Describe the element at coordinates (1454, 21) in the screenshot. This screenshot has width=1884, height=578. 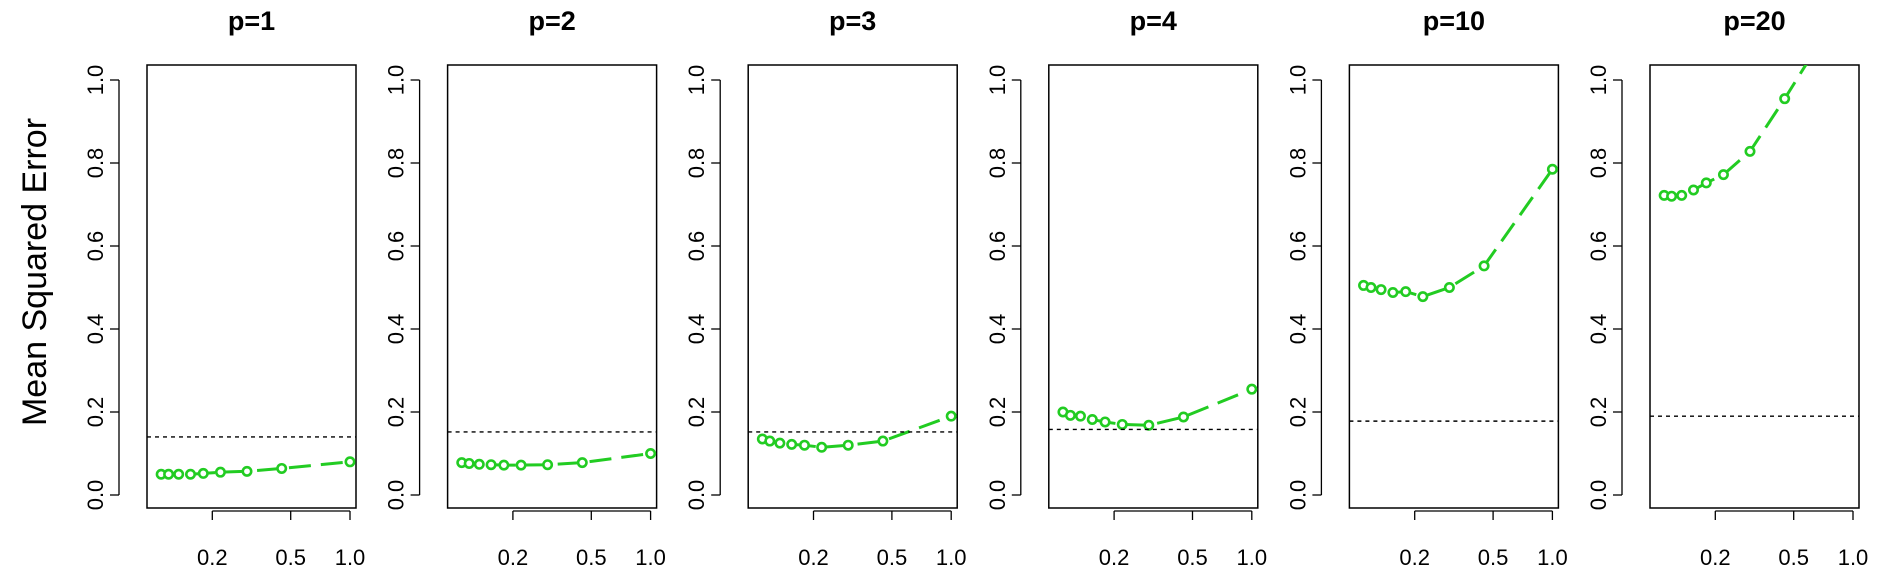
I see `panel-title: p=10` at that location.